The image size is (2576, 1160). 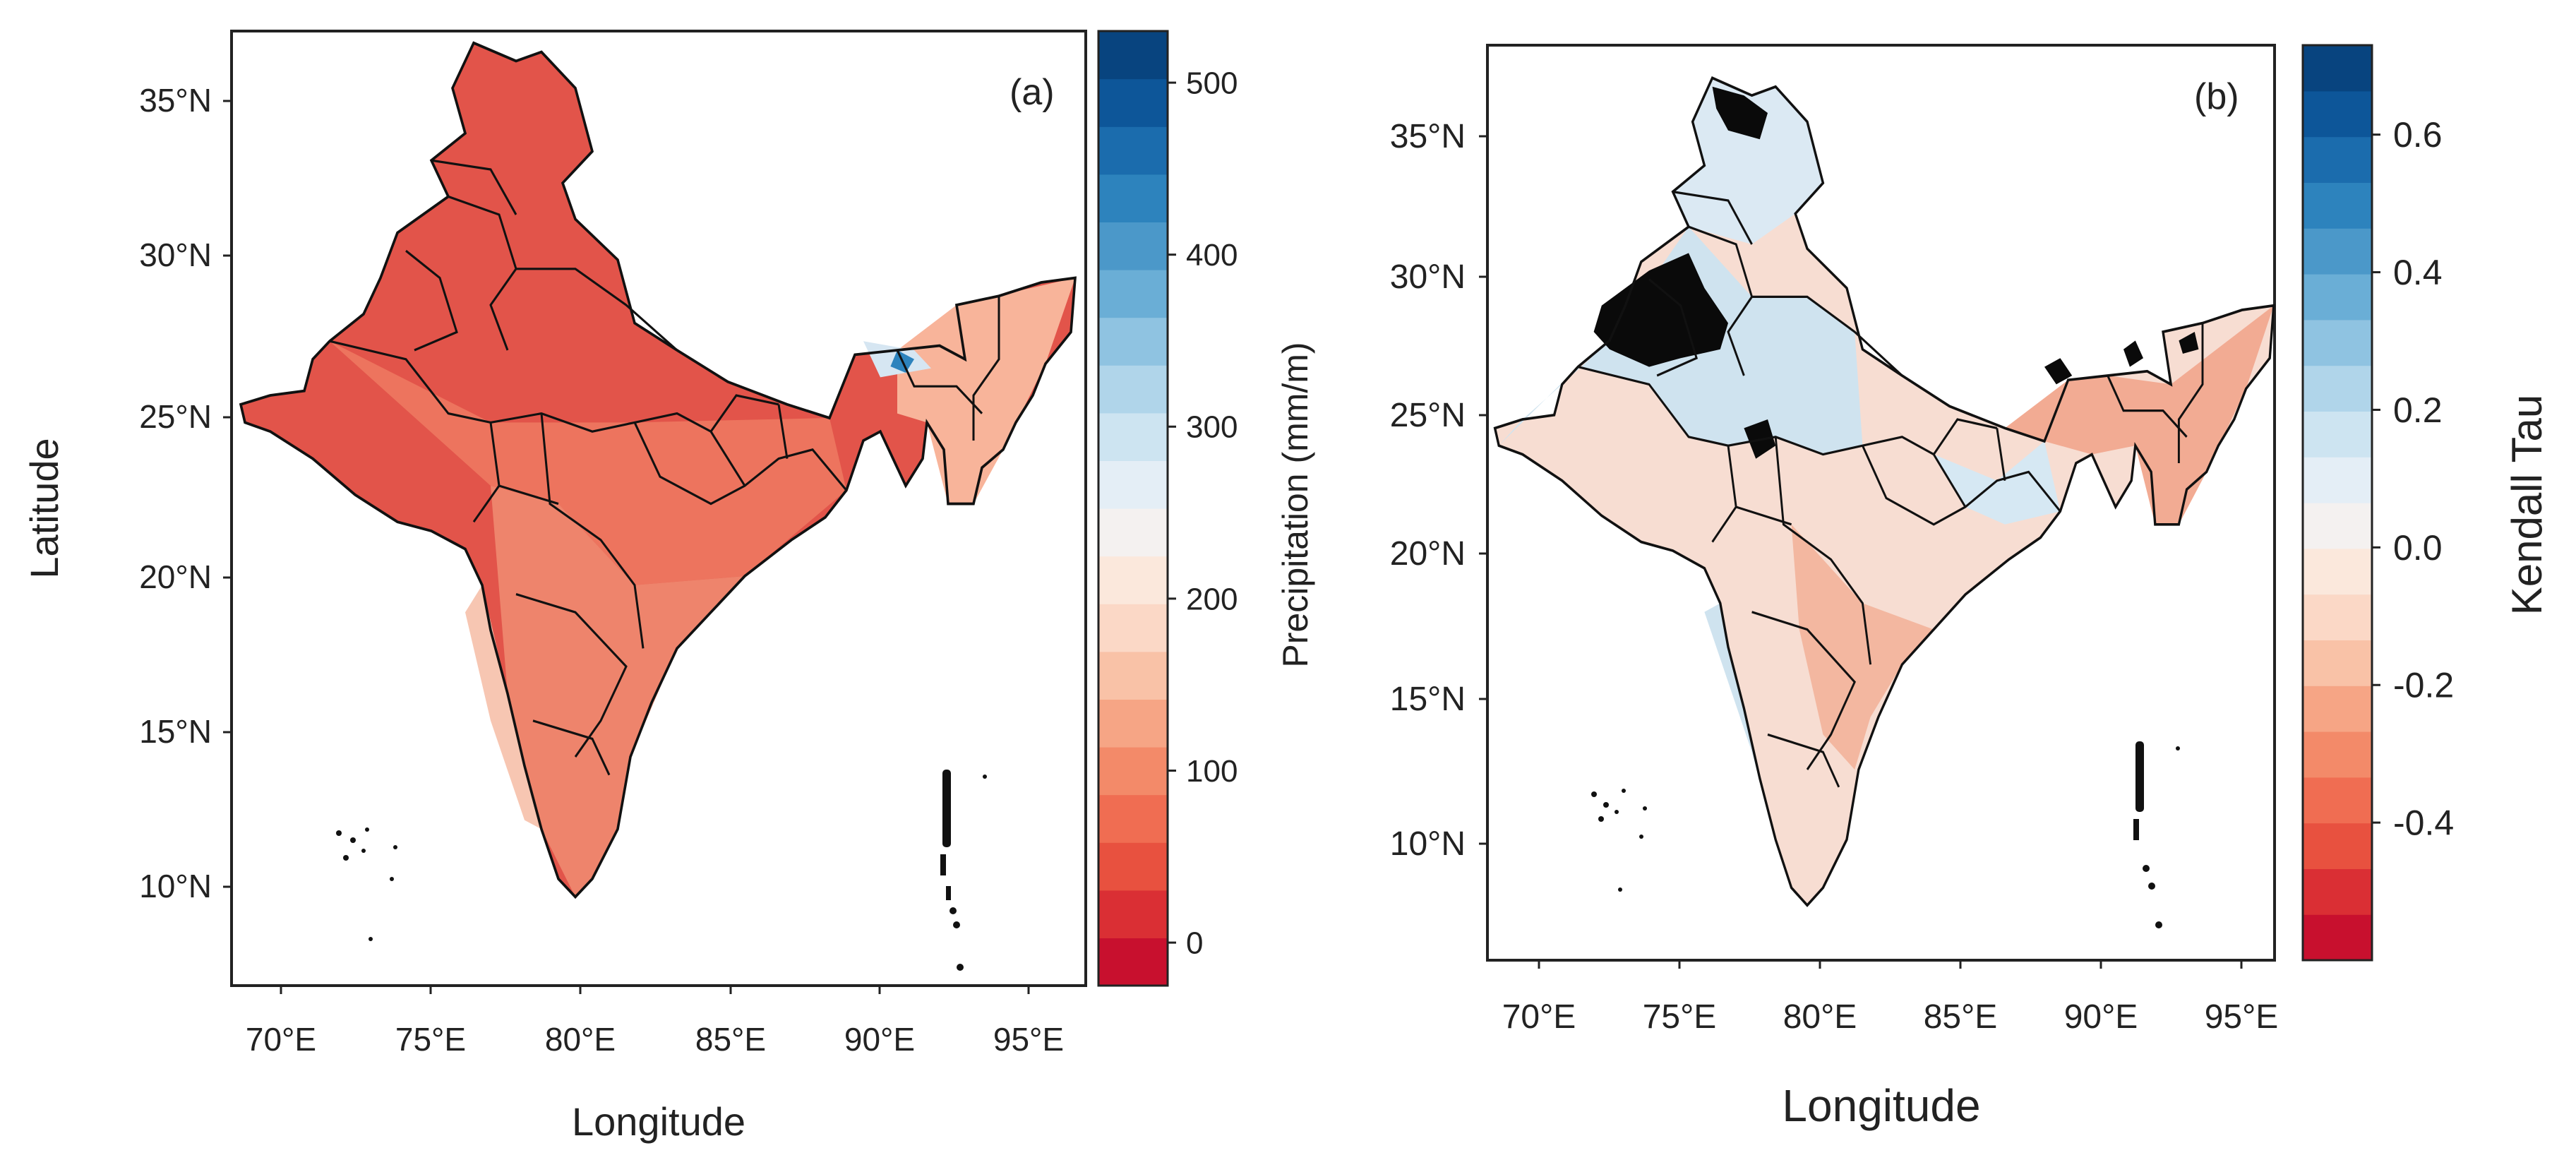 I want to click on panel-a-x-tick-labels: 70°E 75°E 80°E 85°E 90°E 95°E, so click(x=655, y=1039).